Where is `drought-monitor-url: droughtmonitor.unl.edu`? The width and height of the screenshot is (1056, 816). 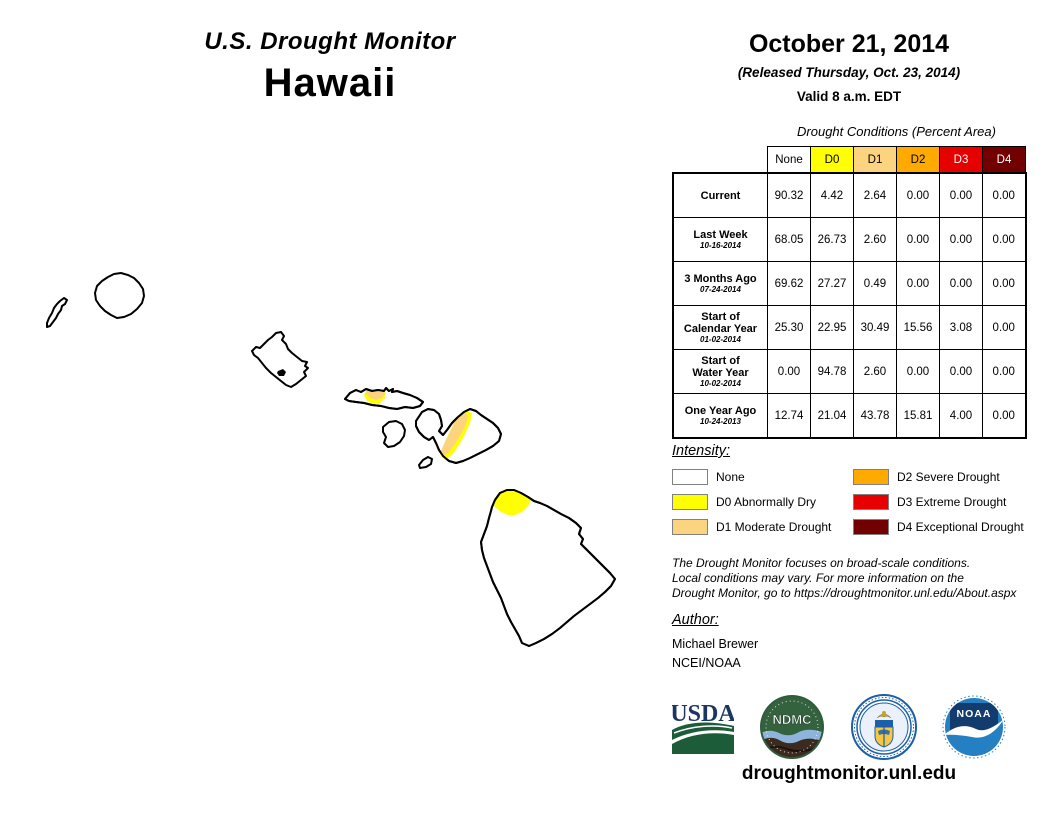 drought-monitor-url: droughtmonitor.unl.edu is located at coordinates (849, 773).